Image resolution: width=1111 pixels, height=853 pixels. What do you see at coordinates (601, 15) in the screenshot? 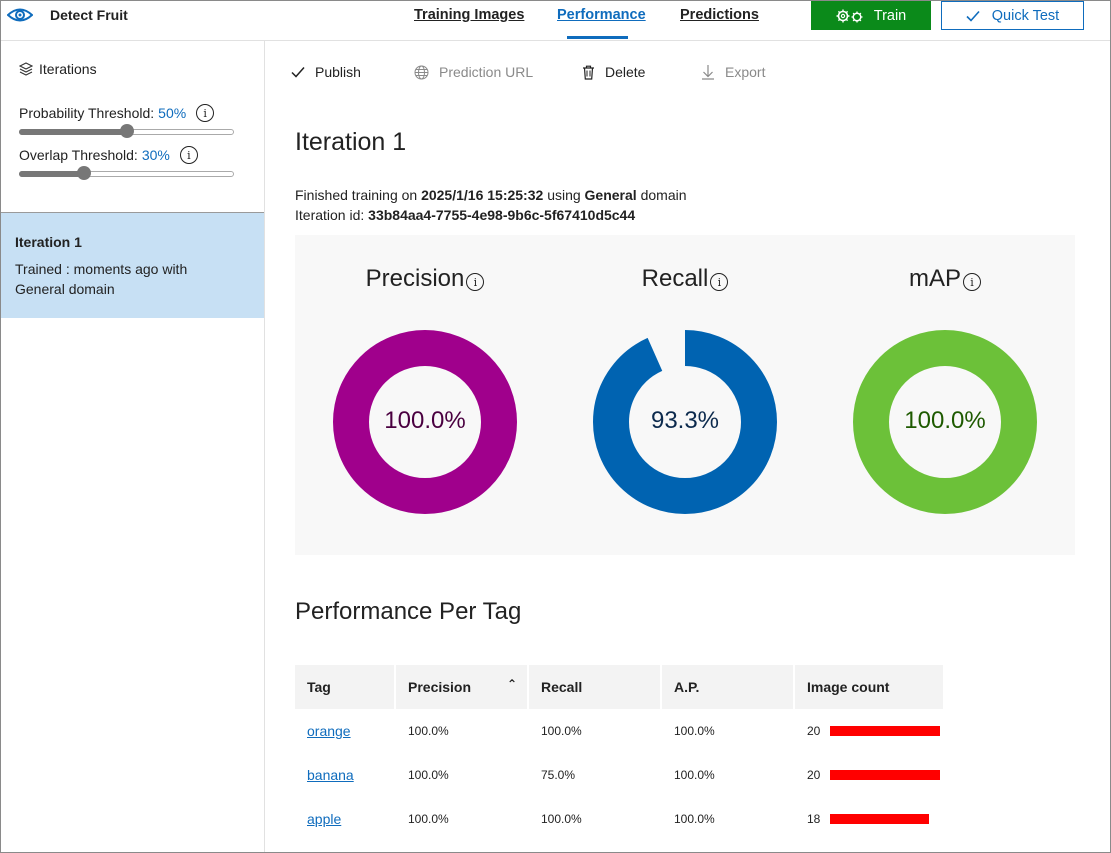
I see `tab-performance: Performance` at bounding box center [601, 15].